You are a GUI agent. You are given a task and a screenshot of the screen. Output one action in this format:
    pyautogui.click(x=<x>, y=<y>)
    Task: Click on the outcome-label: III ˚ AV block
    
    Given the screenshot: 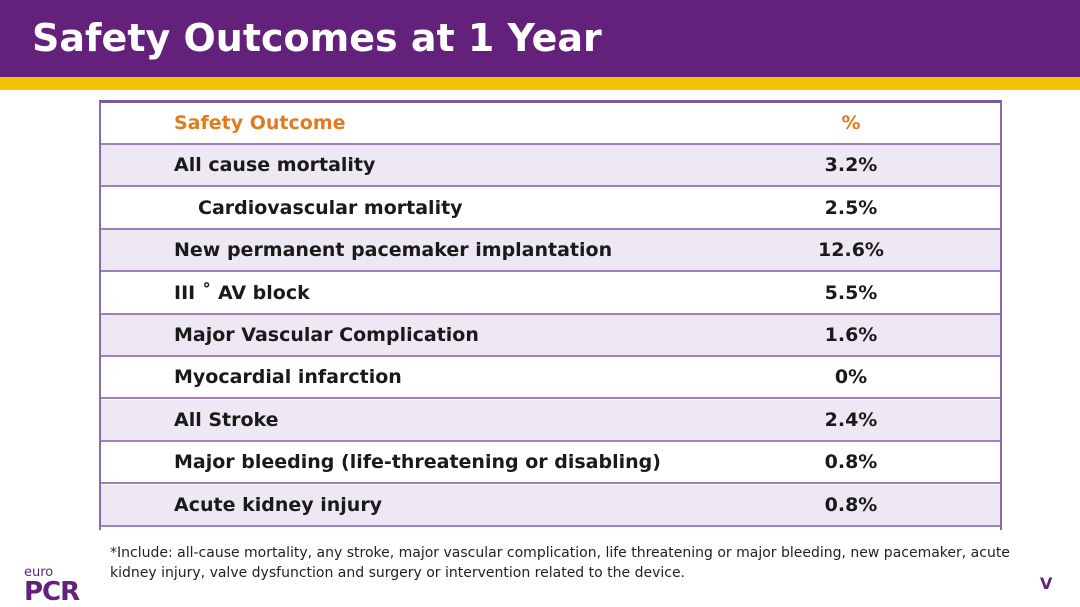 What is the action you would take?
    pyautogui.click(x=242, y=293)
    